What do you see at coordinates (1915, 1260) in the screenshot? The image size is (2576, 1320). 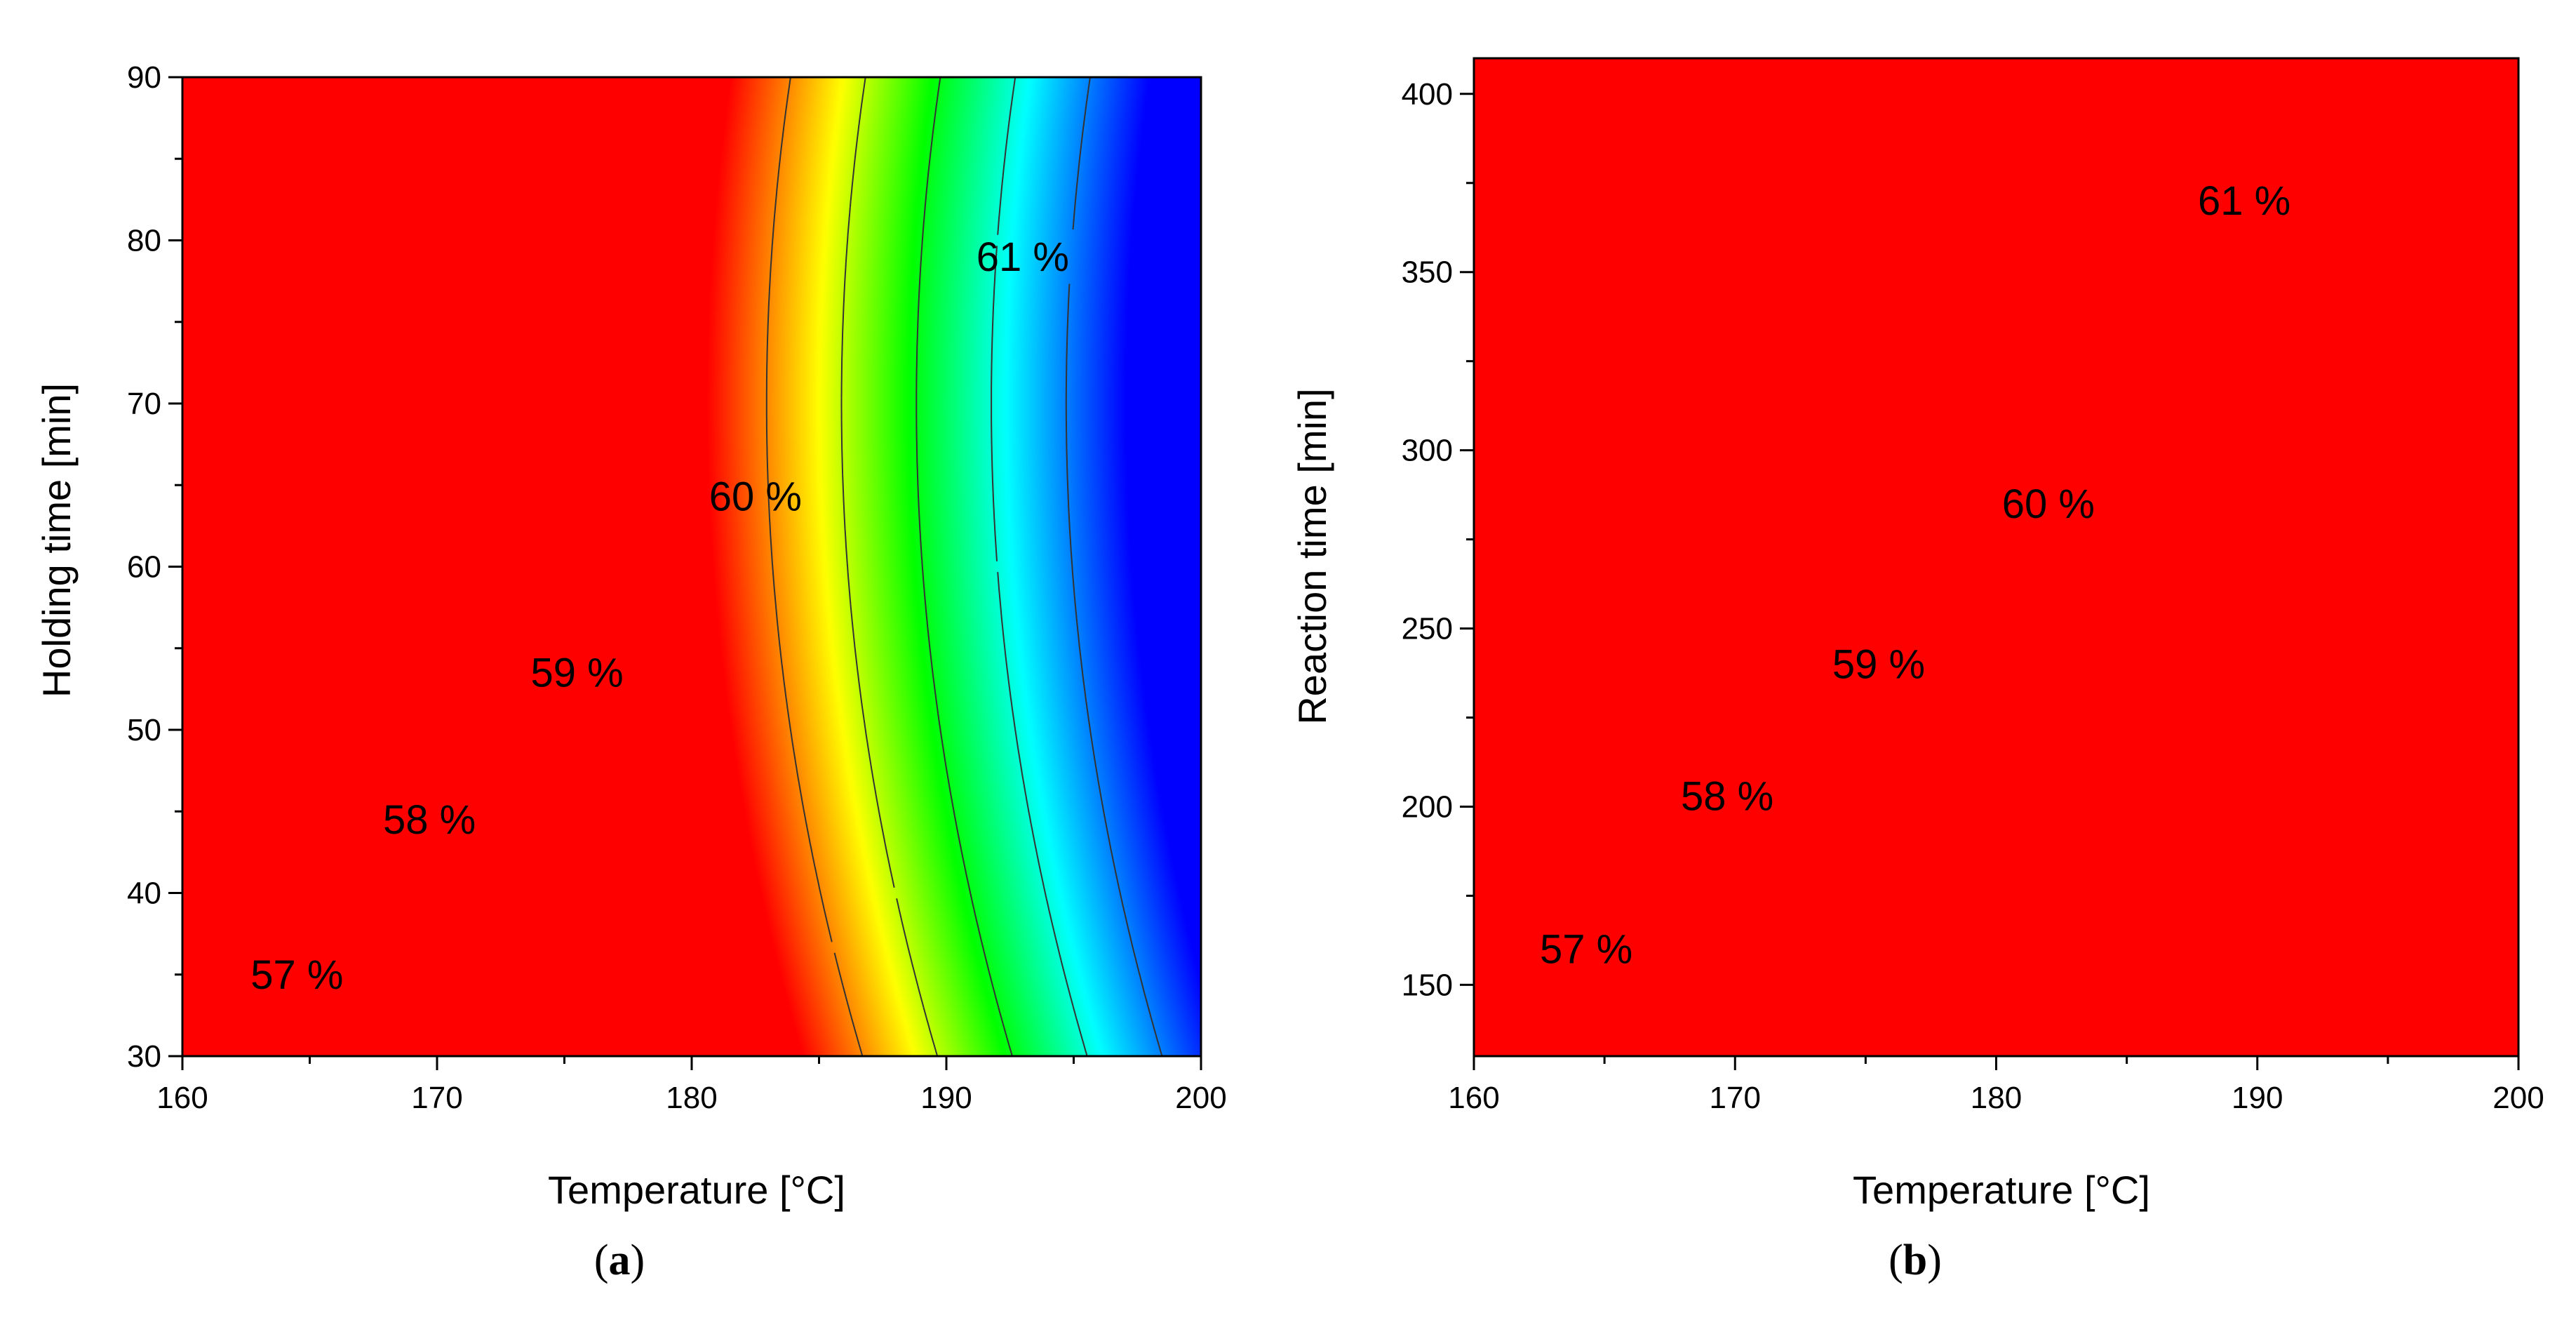 I see `panel-caption-b: (b)` at bounding box center [1915, 1260].